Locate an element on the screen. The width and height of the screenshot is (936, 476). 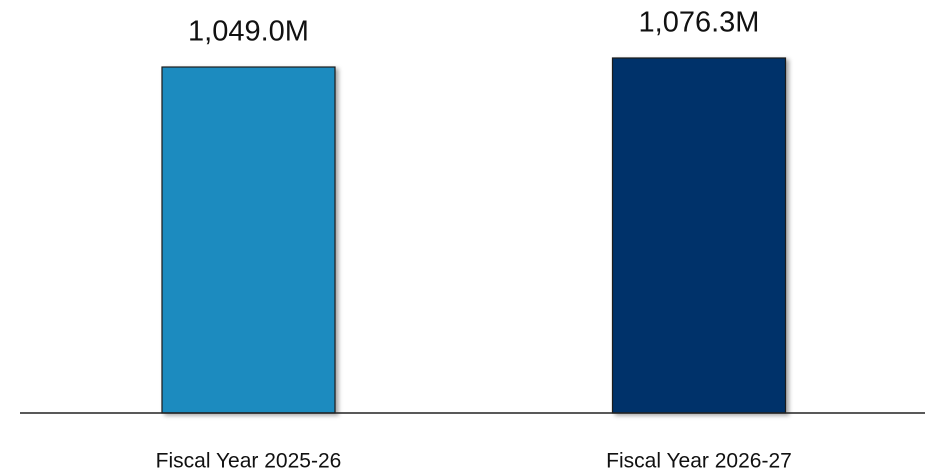
x-tick-label: Fiscal Year 2026-27 is located at coordinates (699, 461).